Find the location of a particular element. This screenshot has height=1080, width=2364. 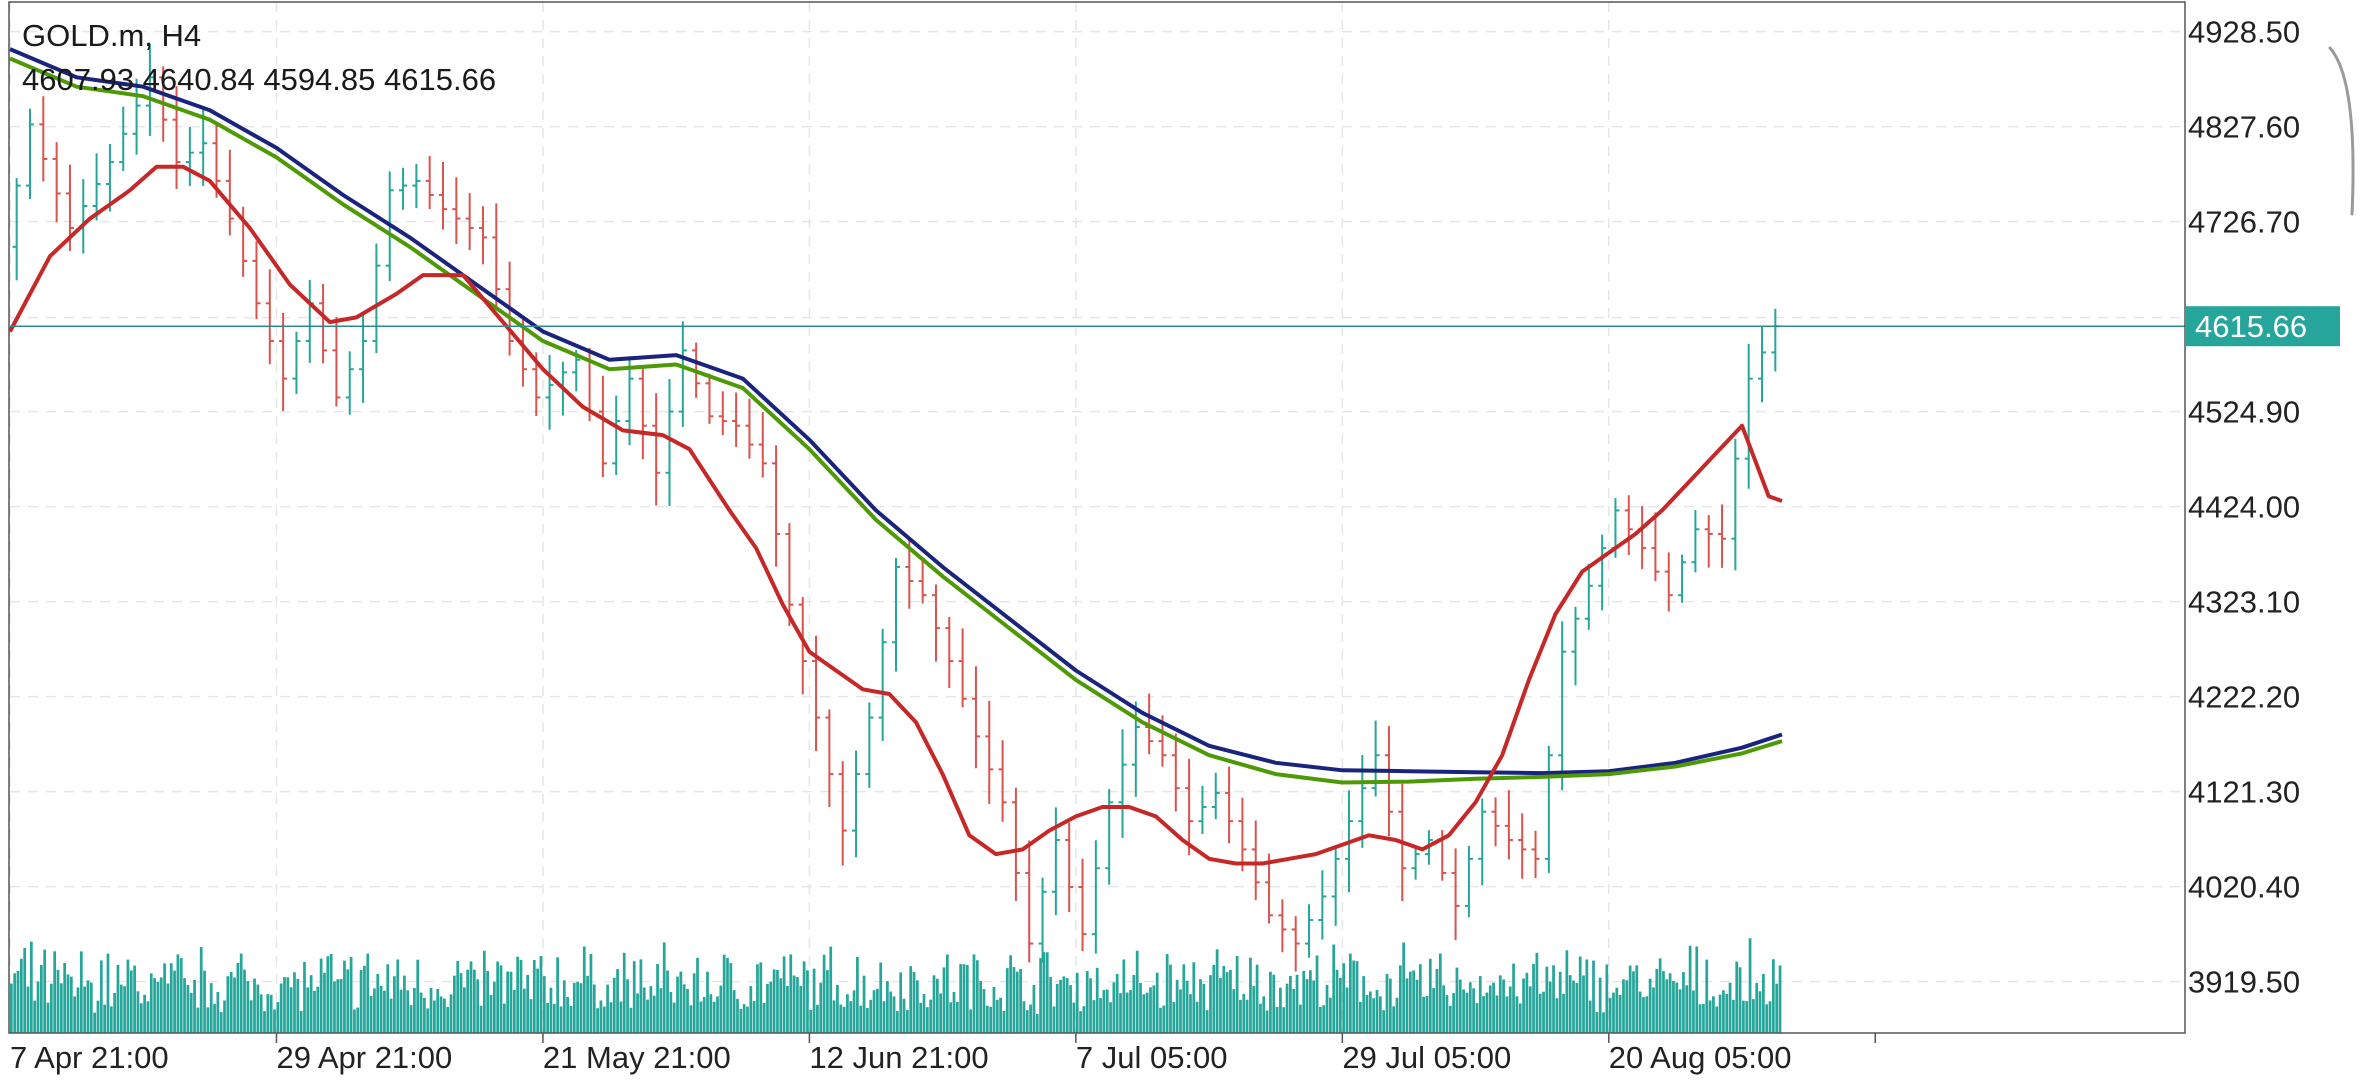

time-tick-label: 7 Jul 05:00 is located at coordinates (1152, 1057).